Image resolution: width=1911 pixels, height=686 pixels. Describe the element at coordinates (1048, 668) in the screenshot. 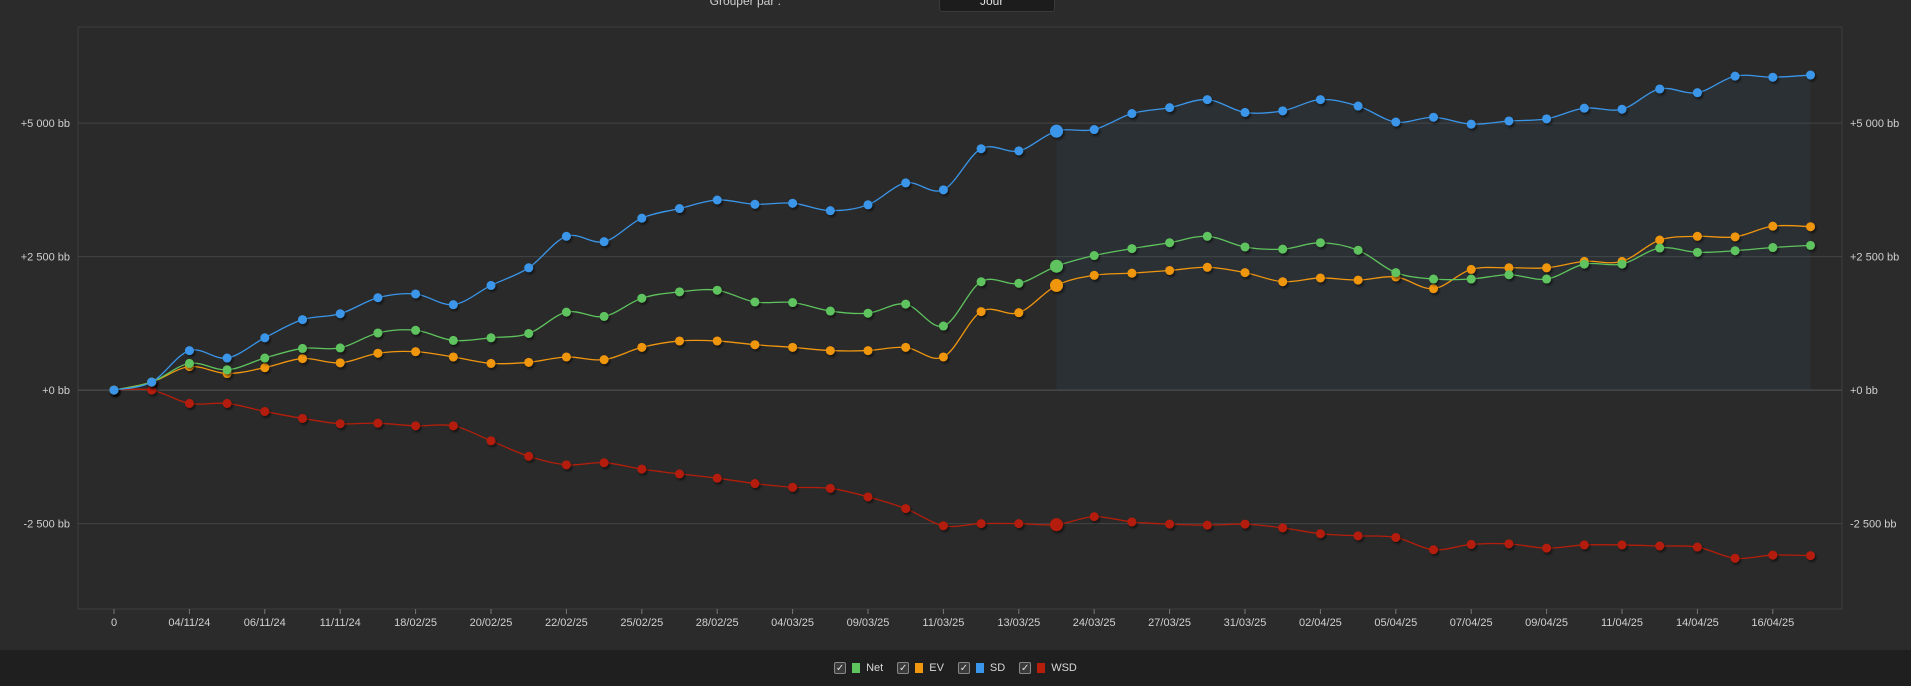

I see `legend-item-wsd: ✓ WSD` at that location.